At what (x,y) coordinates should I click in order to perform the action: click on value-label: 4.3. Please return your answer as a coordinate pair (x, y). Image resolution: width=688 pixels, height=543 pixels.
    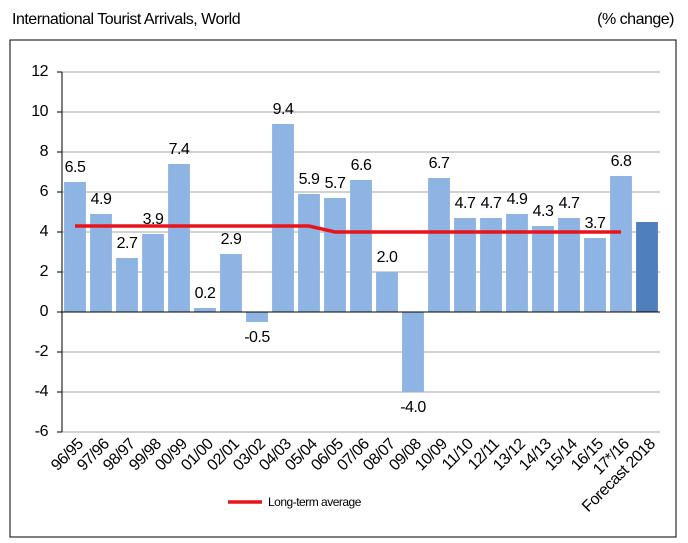
    Looking at the image, I should click on (543, 211).